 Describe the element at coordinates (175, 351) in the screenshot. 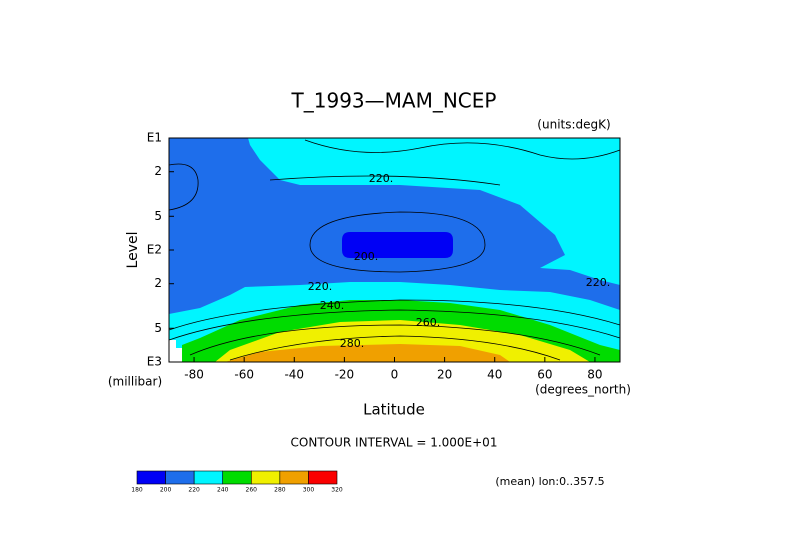

I see `missing-area` at that location.